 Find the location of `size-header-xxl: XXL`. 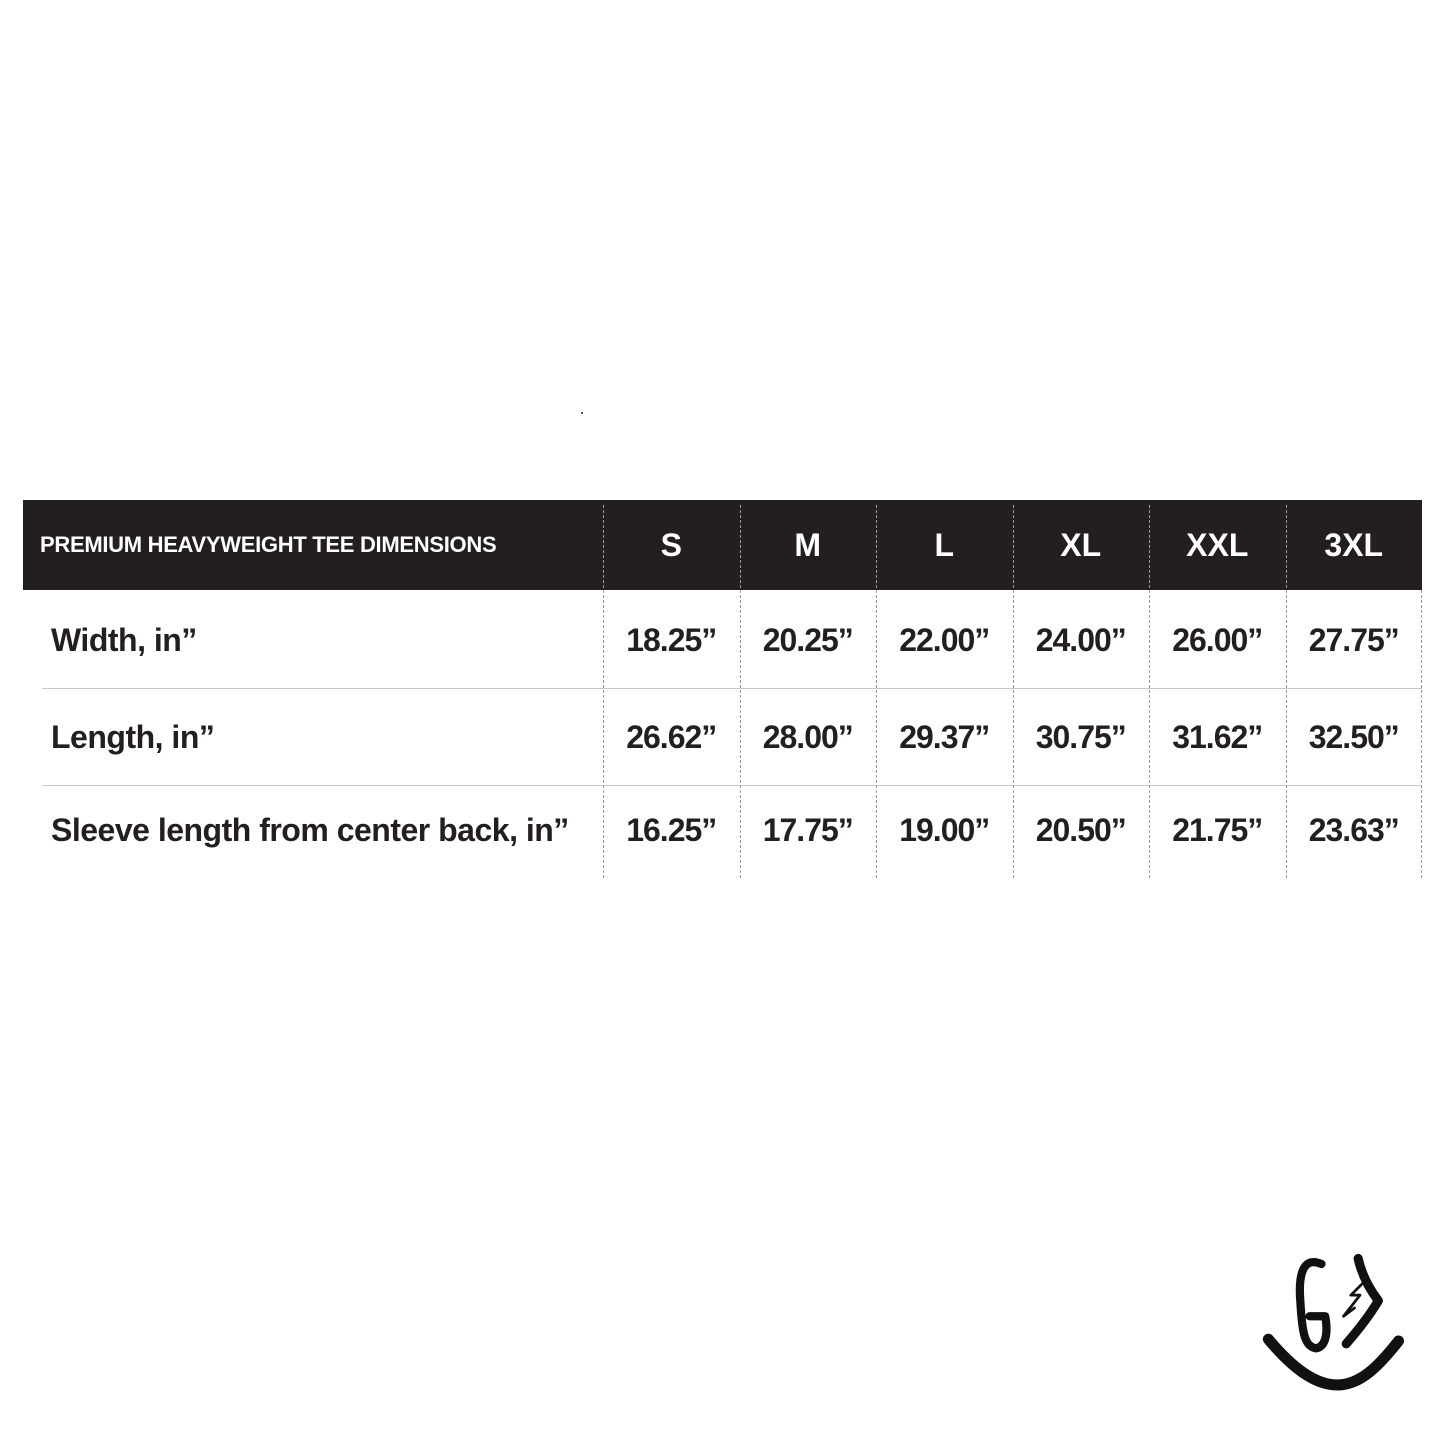

size-header-xxl: XXL is located at coordinates (1217, 544).